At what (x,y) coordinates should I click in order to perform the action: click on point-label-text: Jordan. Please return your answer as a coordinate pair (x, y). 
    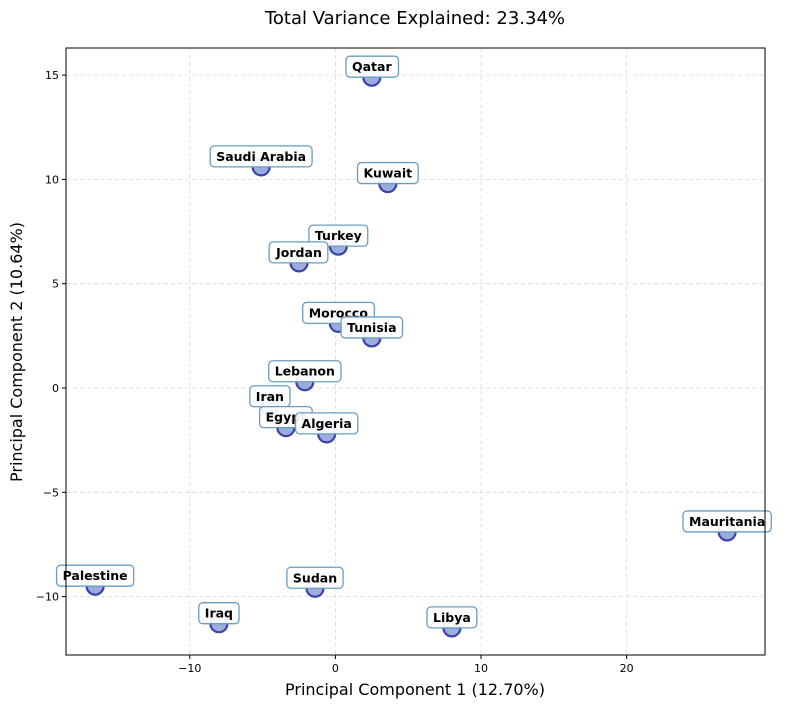
    Looking at the image, I should click on (298, 252).